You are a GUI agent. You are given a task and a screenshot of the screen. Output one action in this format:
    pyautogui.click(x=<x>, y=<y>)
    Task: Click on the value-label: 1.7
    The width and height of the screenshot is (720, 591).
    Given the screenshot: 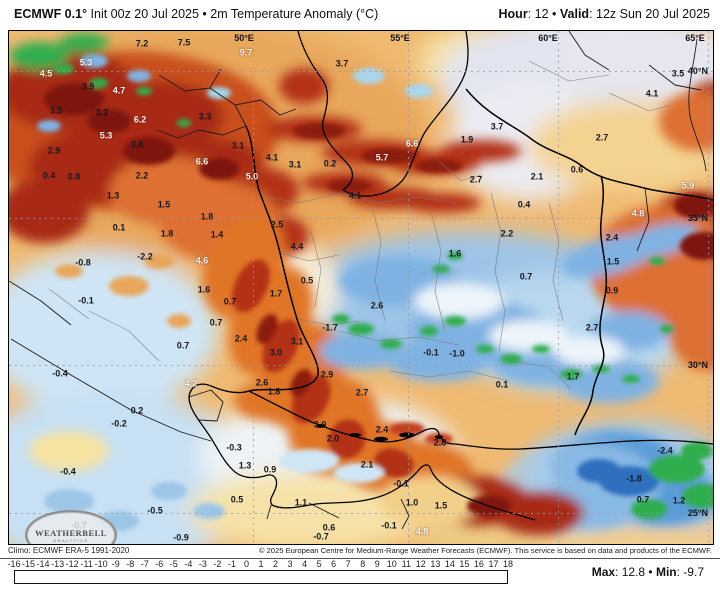 What is the action you would take?
    pyautogui.click(x=573, y=376)
    